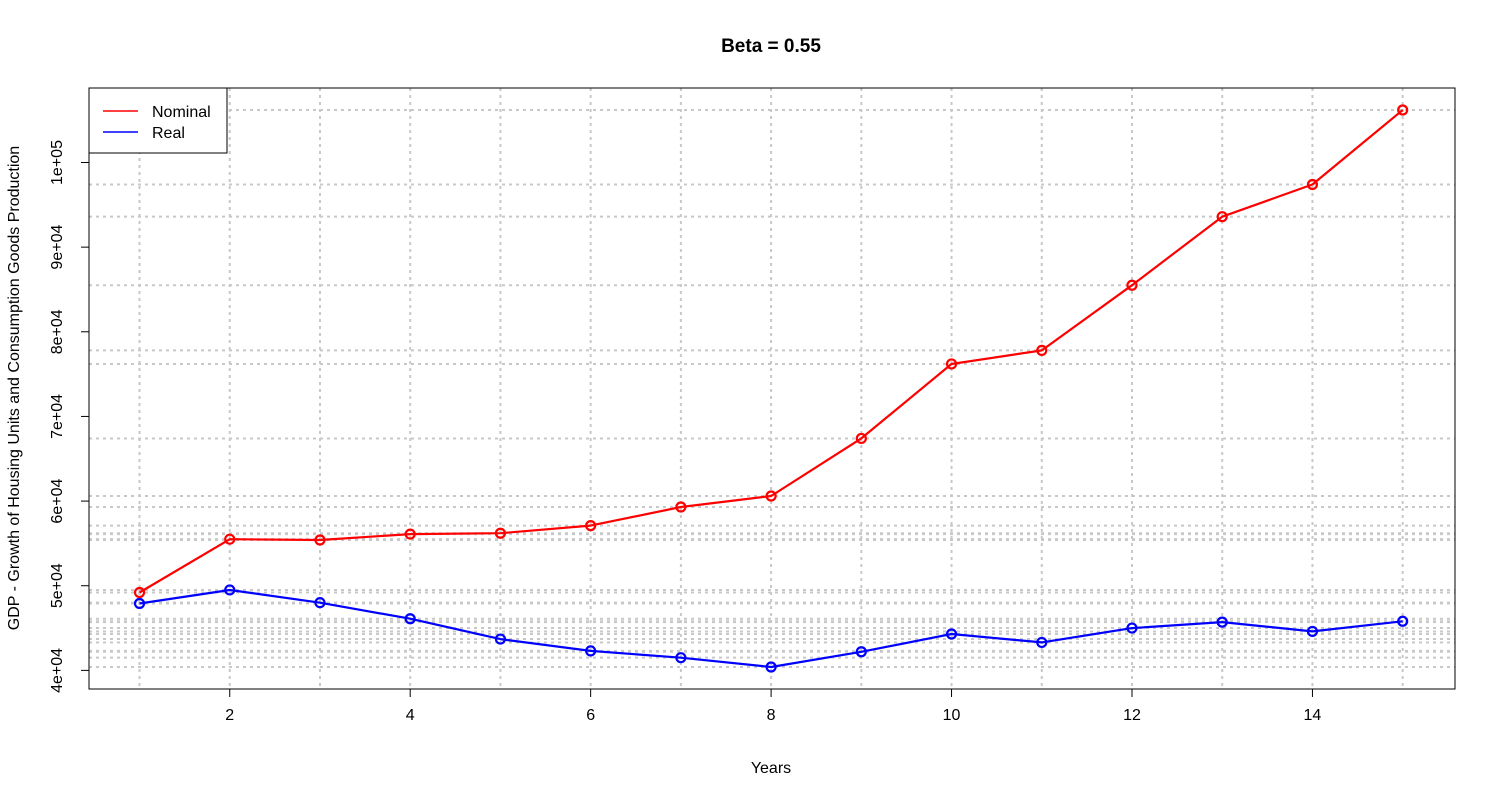  Describe the element at coordinates (168, 133) in the screenshot. I see `legend-label-real: Real` at that location.